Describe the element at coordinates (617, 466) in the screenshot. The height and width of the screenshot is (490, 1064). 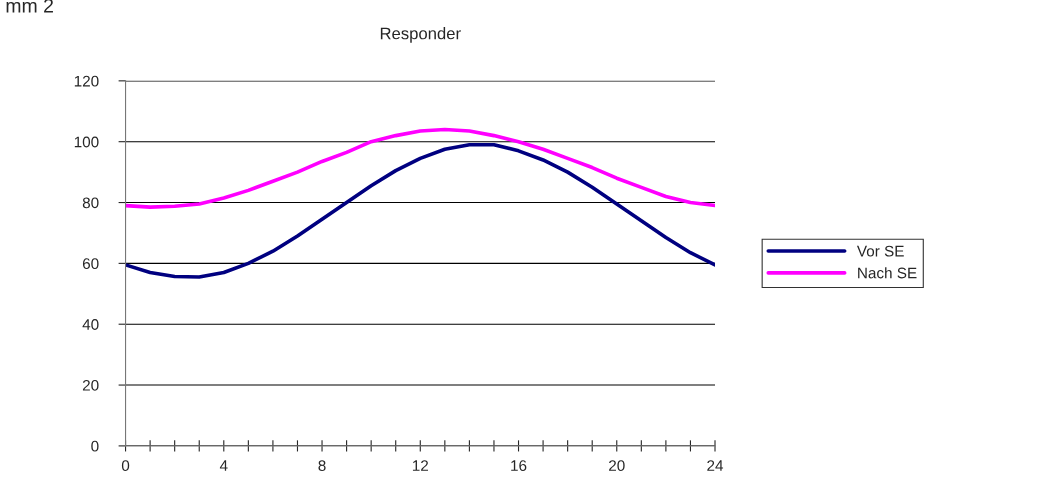
I see `x-tick-label: 20` at that location.